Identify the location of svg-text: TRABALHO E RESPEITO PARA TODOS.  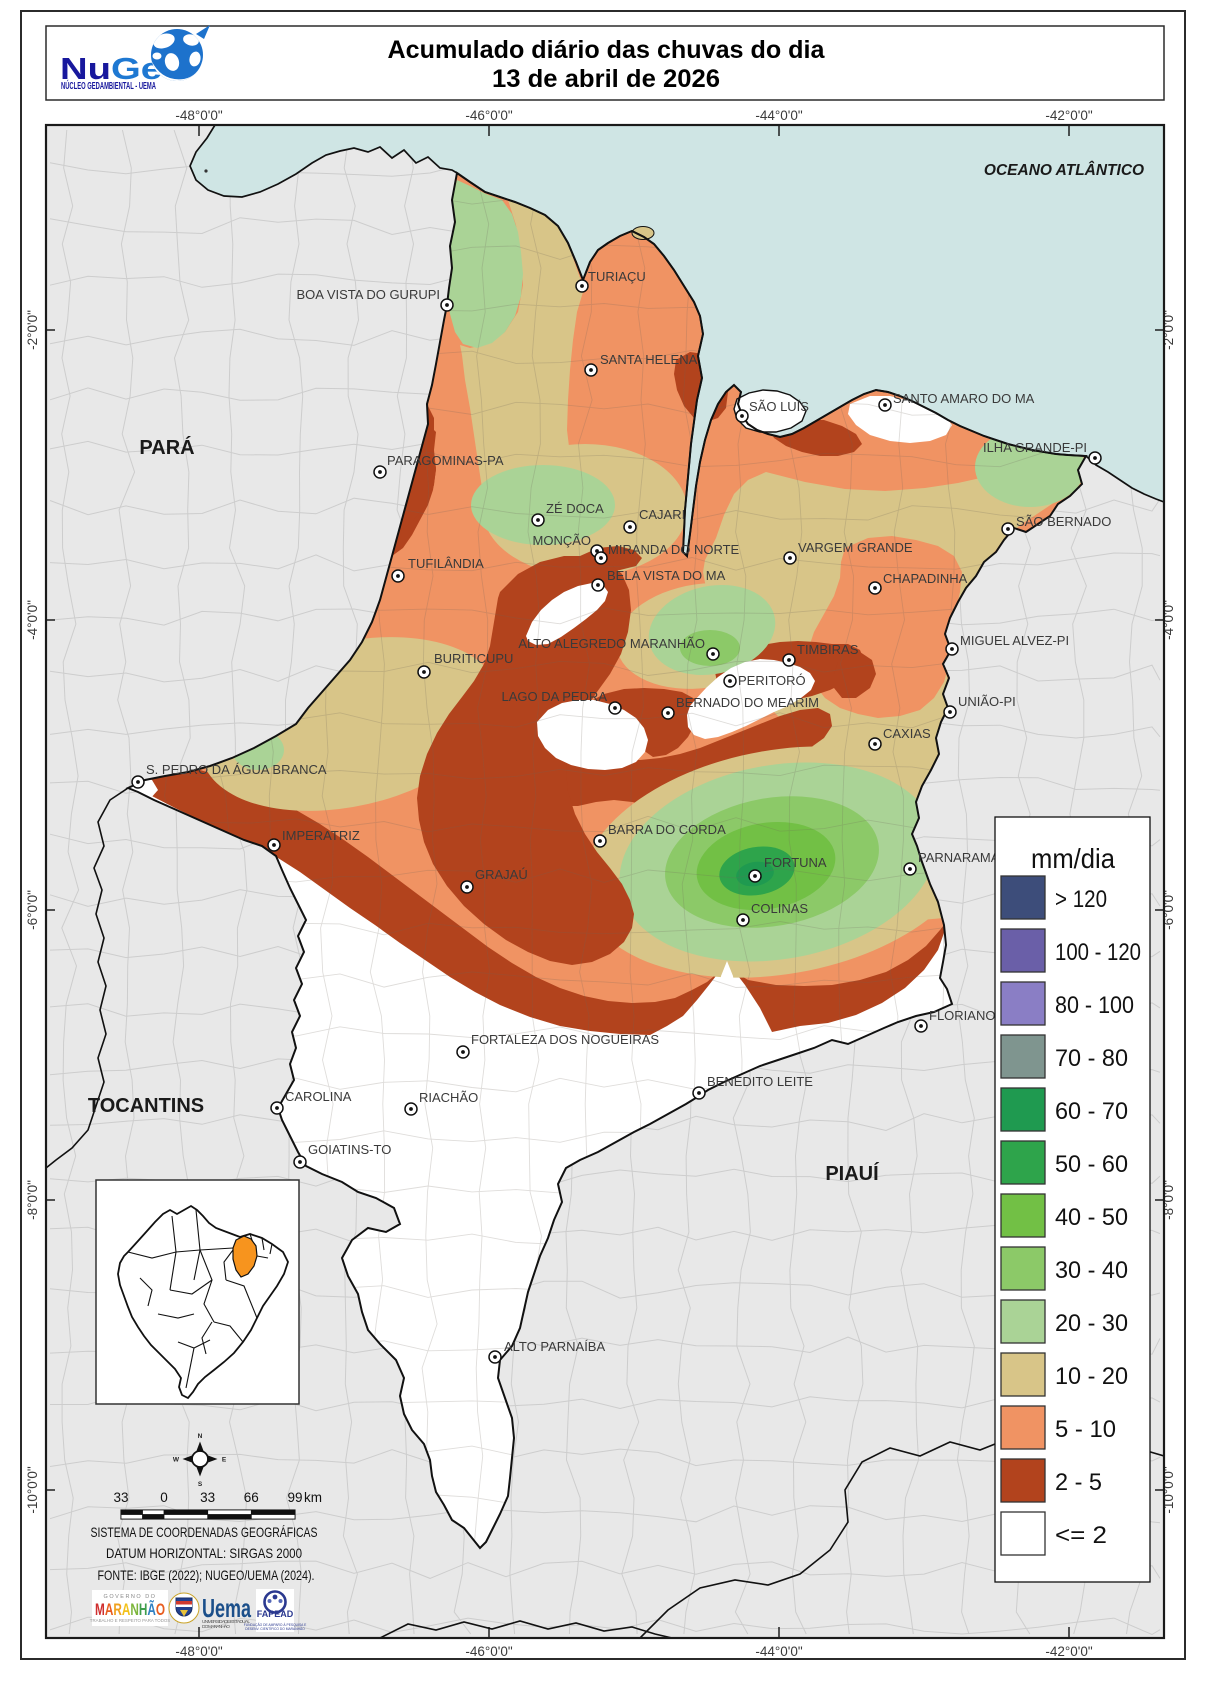
(130, 1620).